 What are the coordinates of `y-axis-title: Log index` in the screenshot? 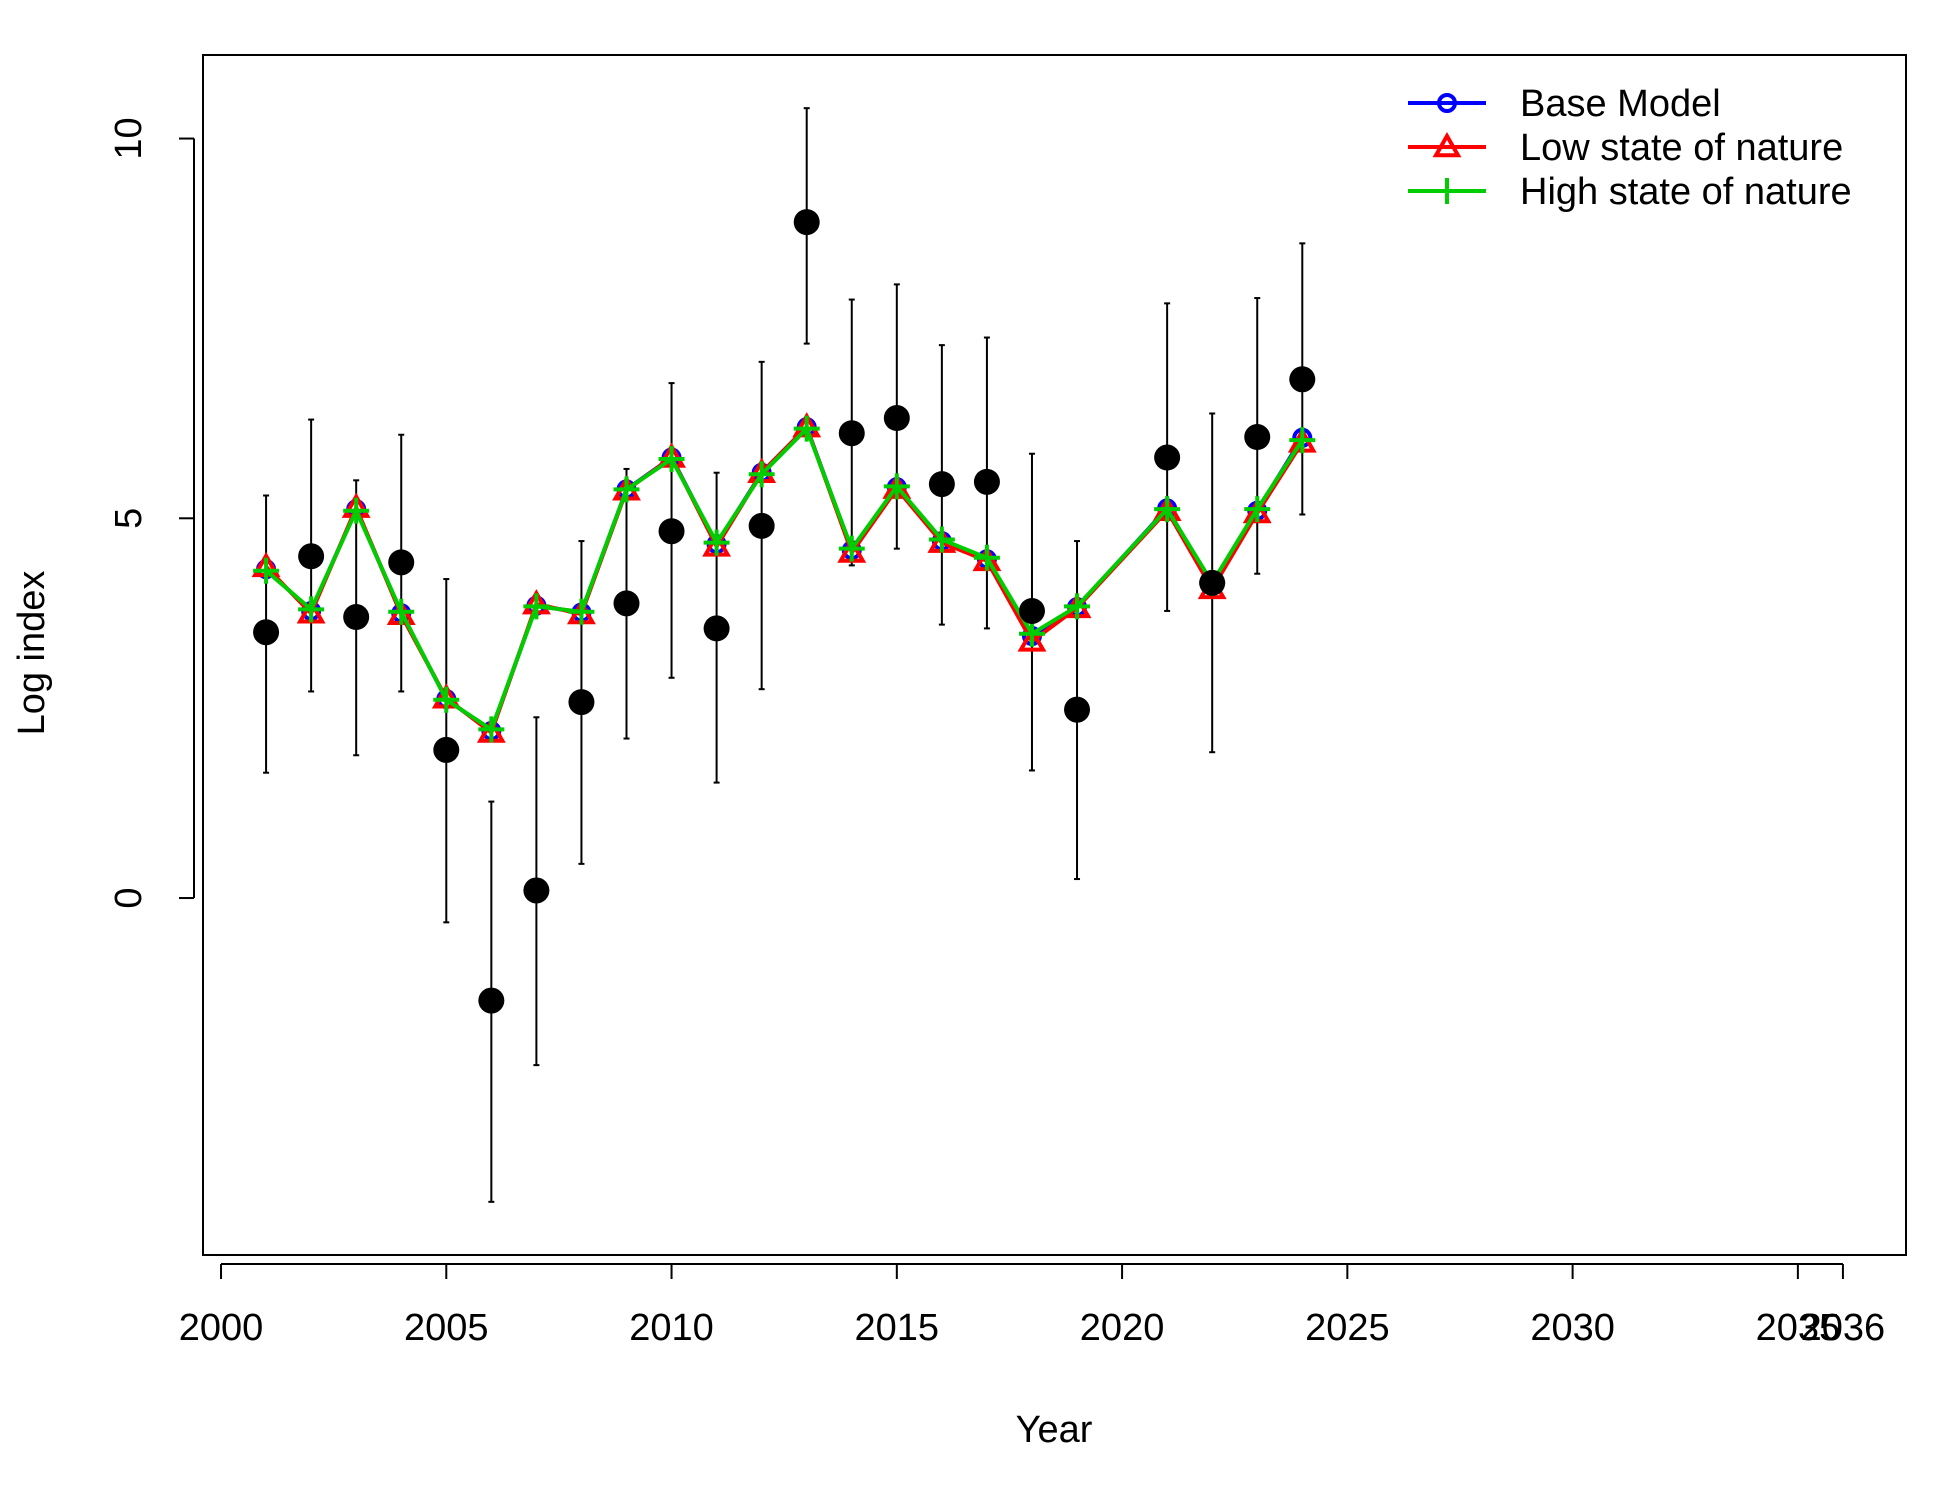 It's located at (32, 653).